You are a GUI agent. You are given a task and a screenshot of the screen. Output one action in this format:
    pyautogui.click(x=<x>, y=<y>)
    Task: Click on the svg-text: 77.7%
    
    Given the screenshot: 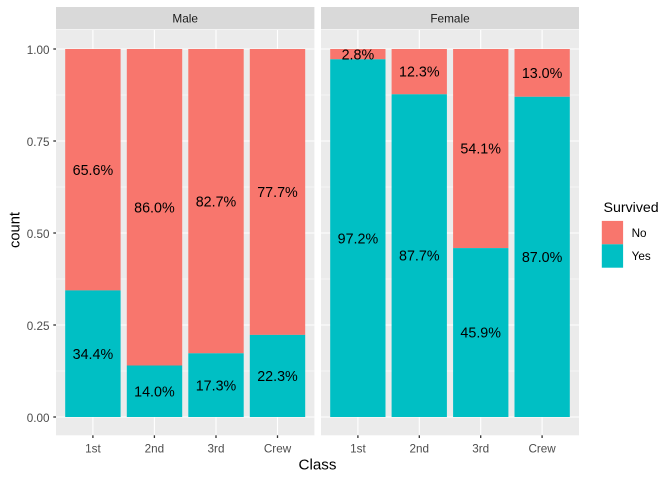 What is the action you would take?
    pyautogui.click(x=277, y=193)
    